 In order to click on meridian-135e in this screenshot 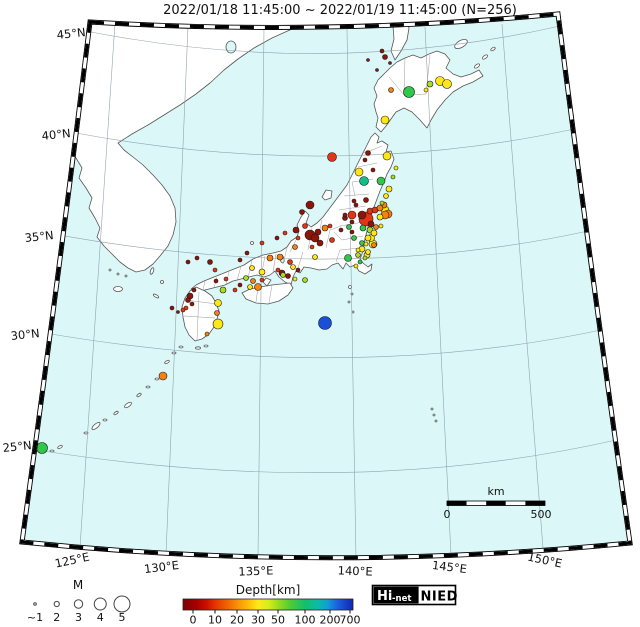, I will do `click(261, 292)`.